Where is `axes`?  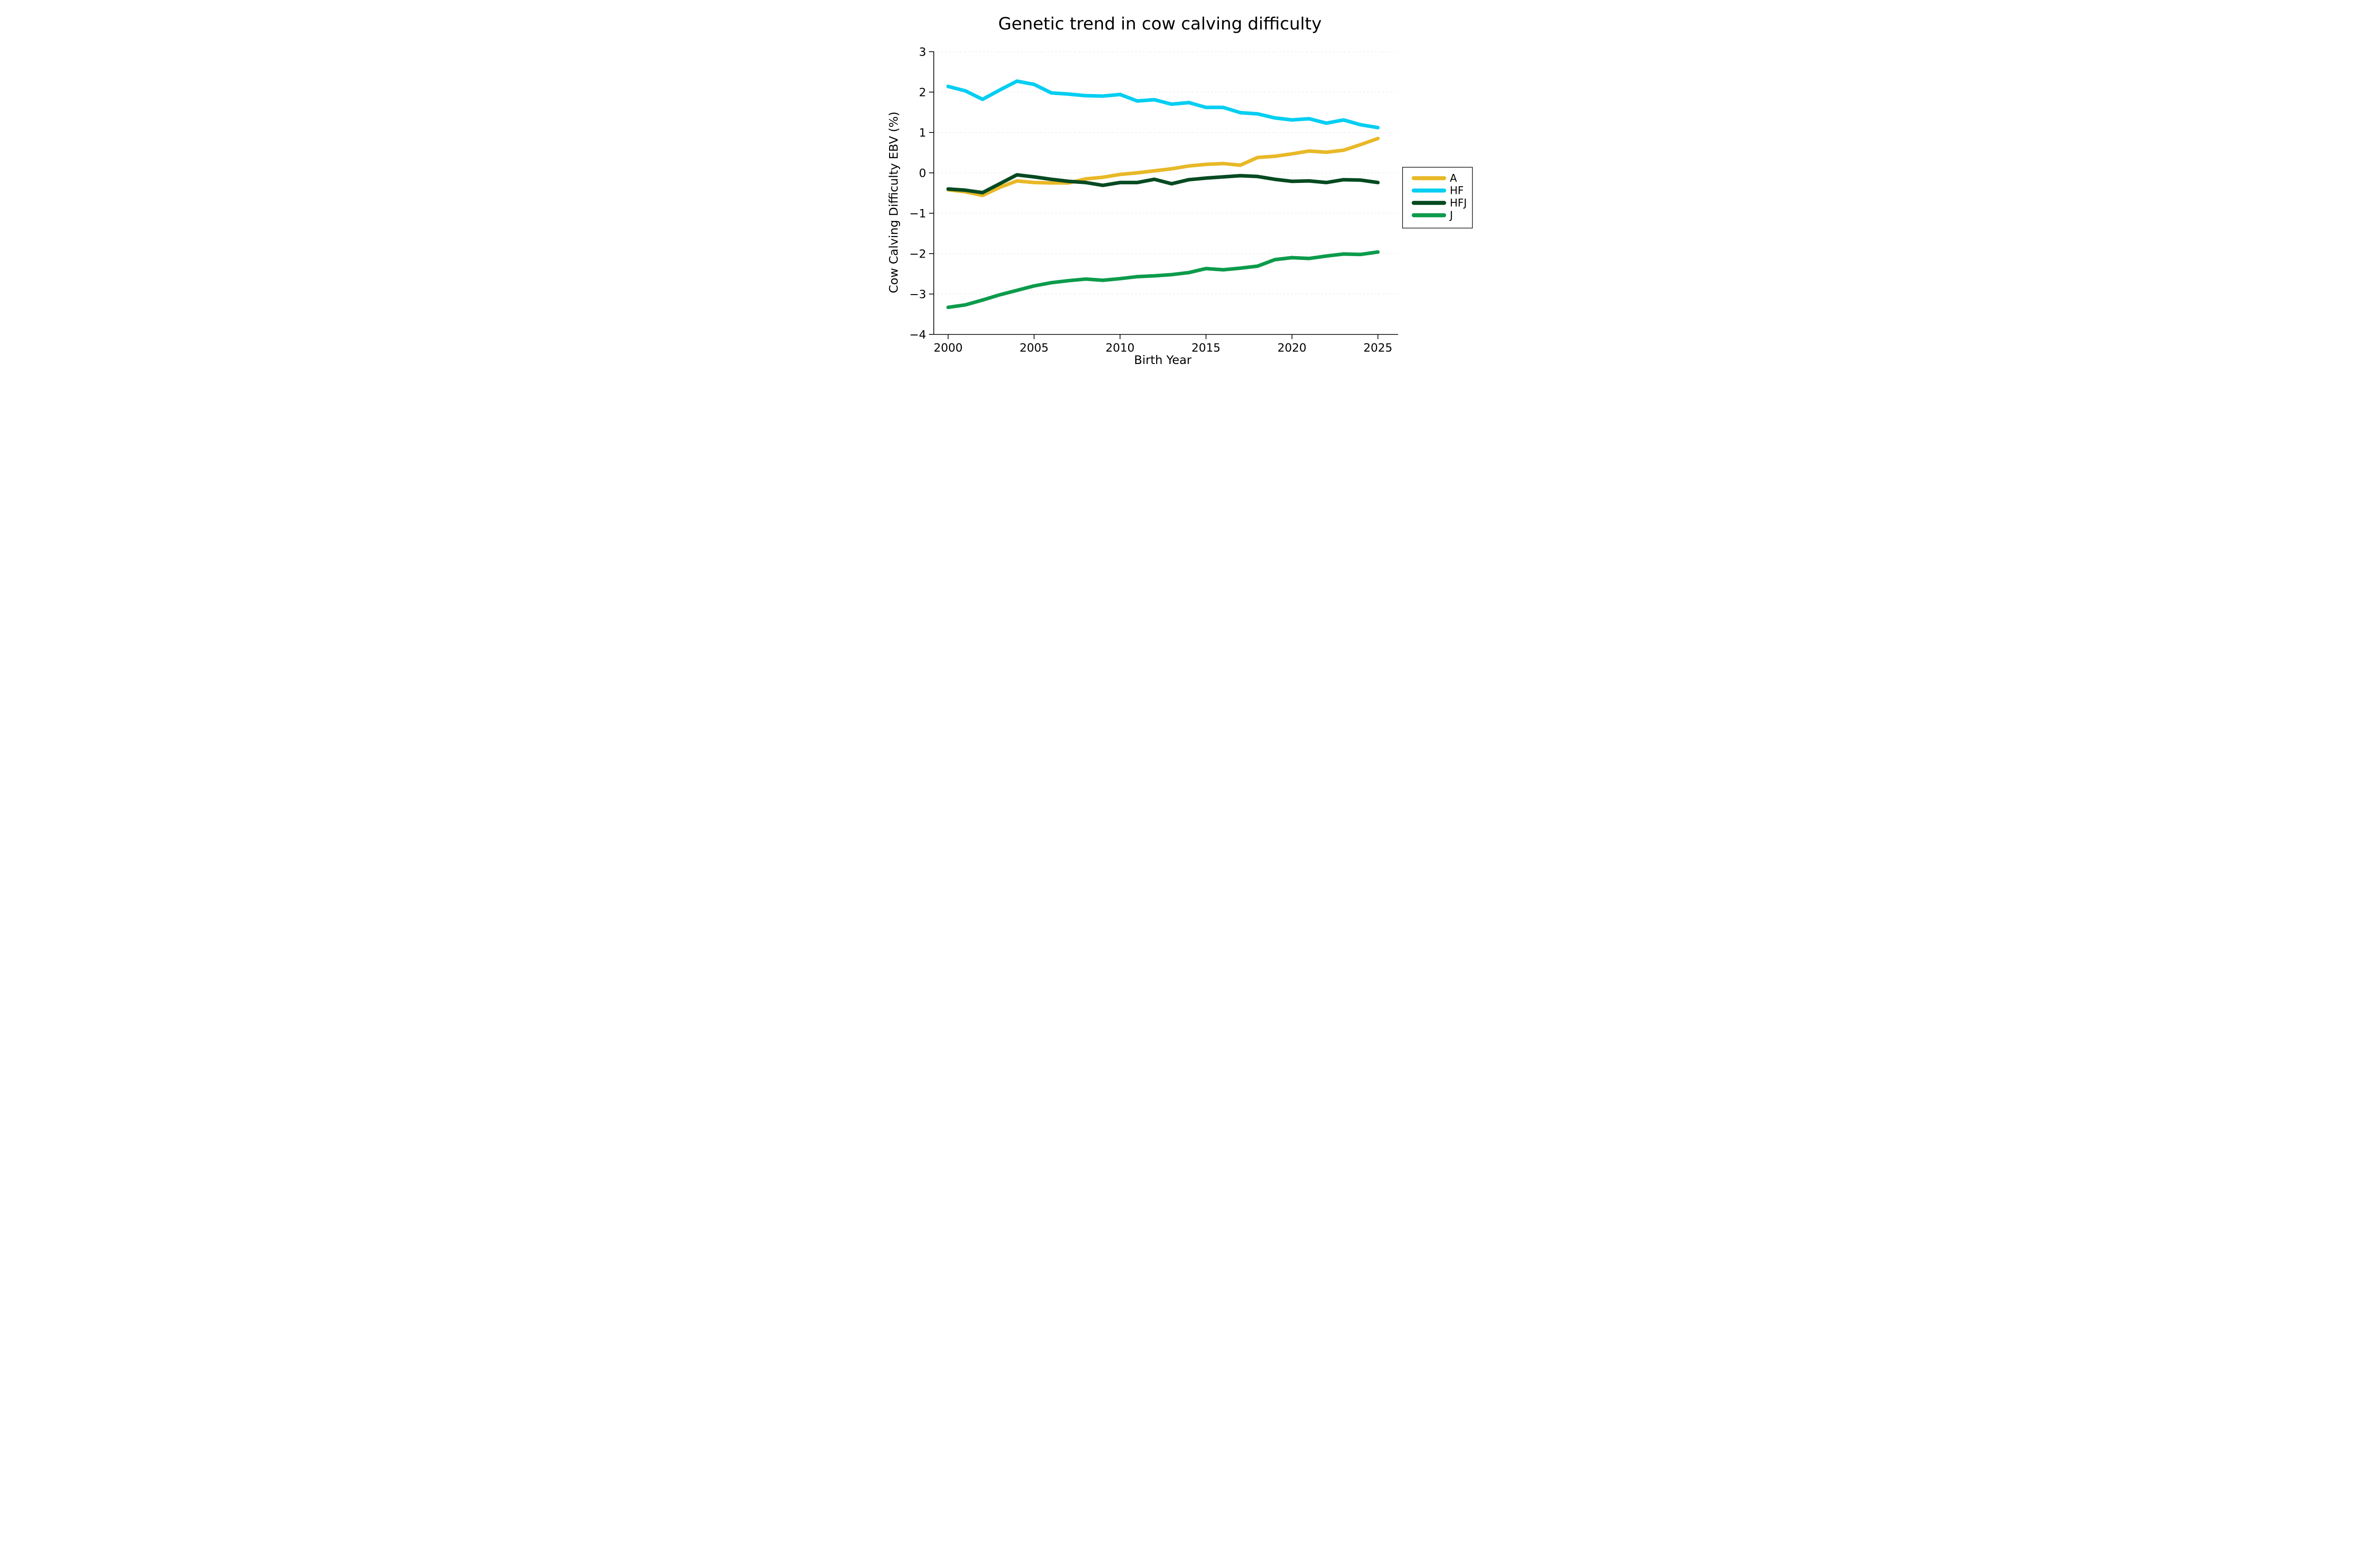 axes is located at coordinates (1163, 195).